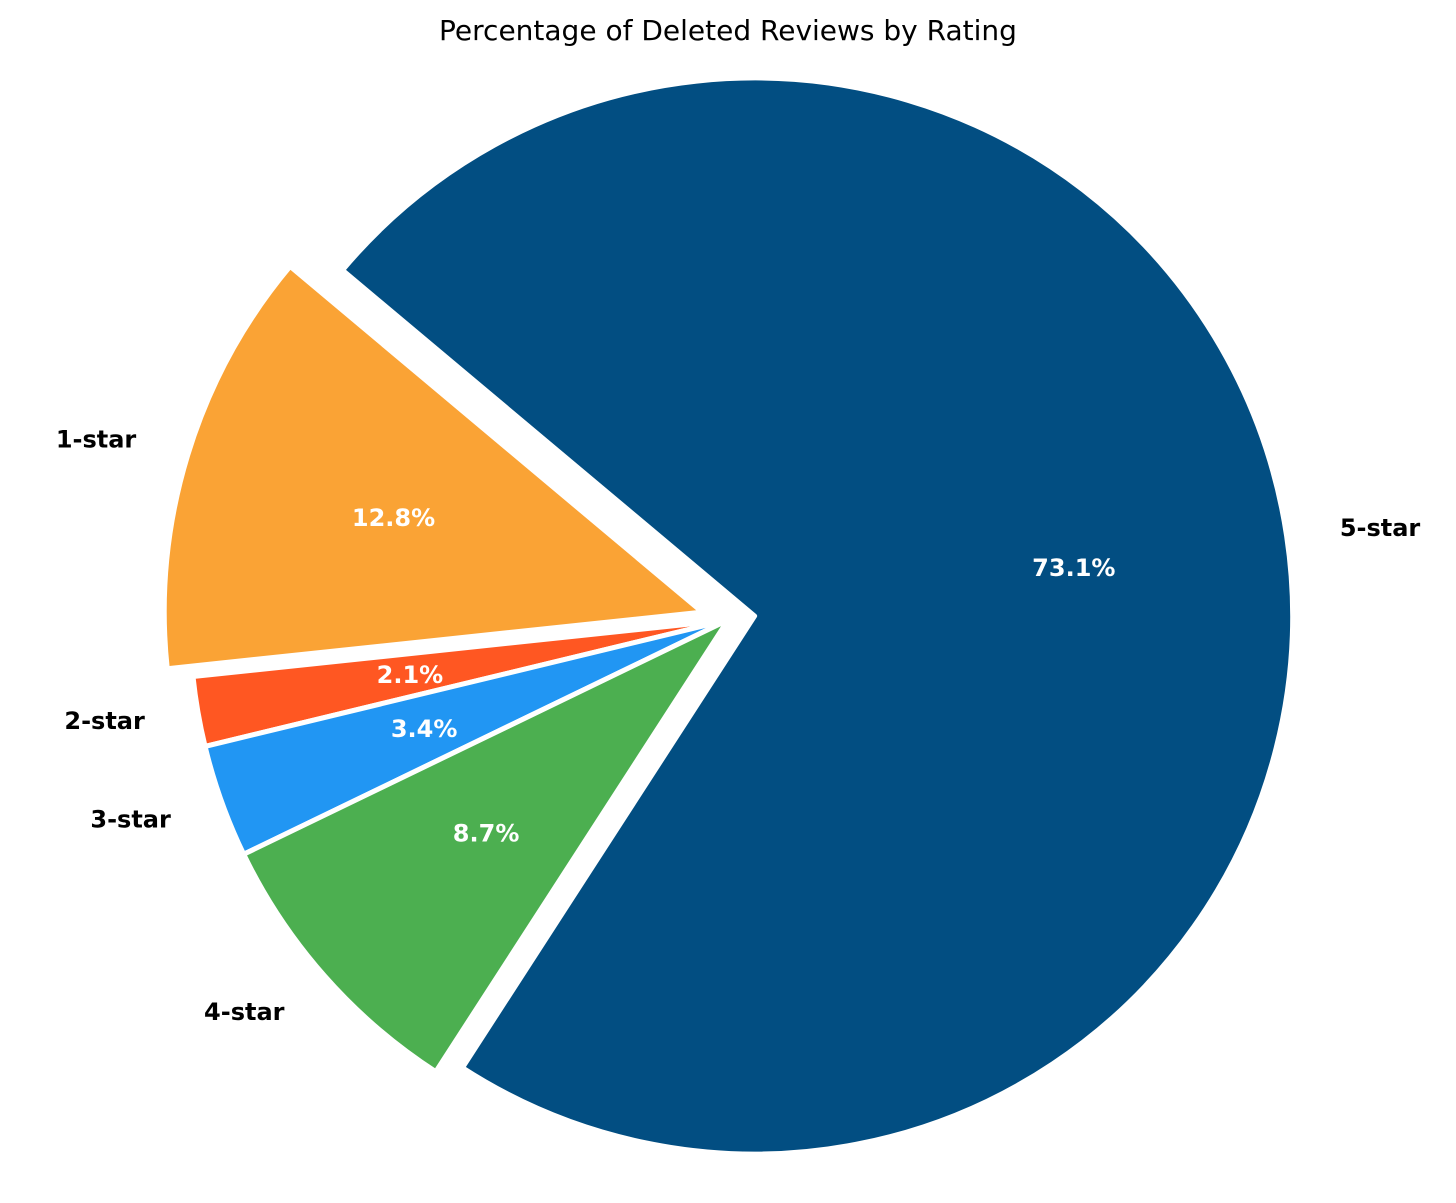 This screenshot has height=1203, width=1456. Describe the element at coordinates (96, 439) in the screenshot. I see `category-label-1-star: 1-star` at that location.